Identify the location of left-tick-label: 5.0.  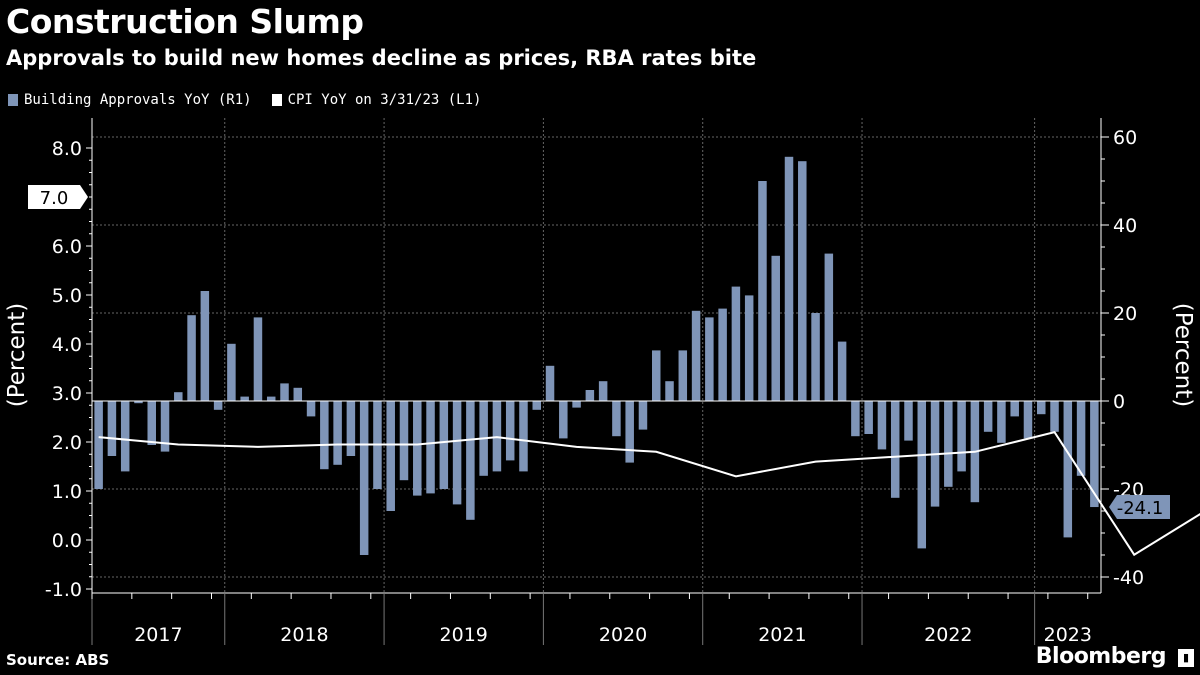
(67, 296).